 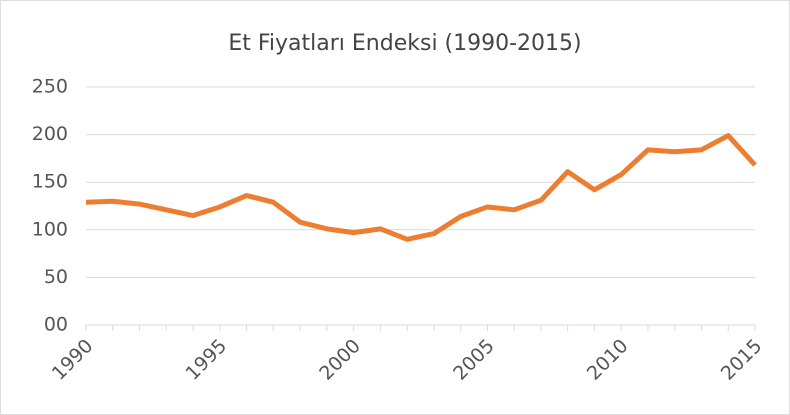 I want to click on y-tick-label: 100, so click(x=50, y=229).